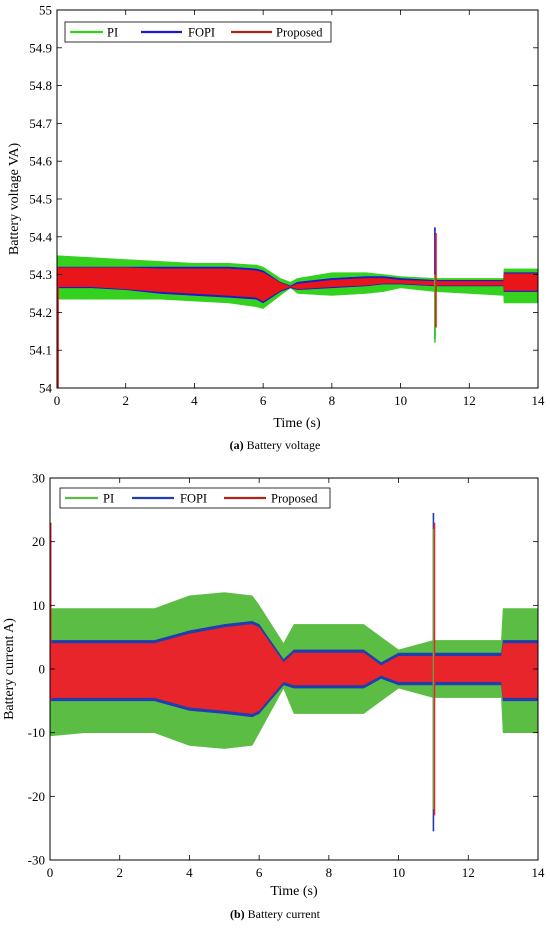 The image size is (550, 928). Describe the element at coordinates (38, 478) in the screenshot. I see `y-tick-label: 30` at that location.